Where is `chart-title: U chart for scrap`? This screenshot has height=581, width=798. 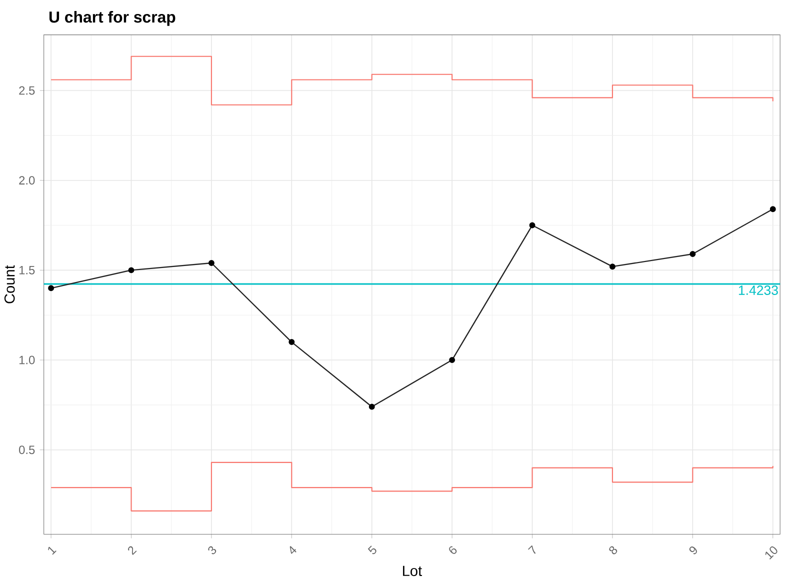 chart-title: U chart for scrap is located at coordinates (112, 18).